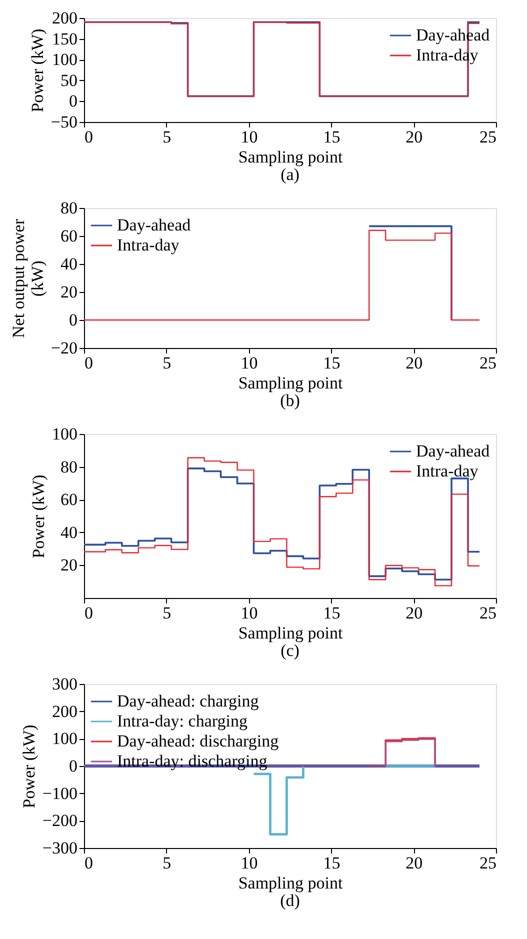 The height and width of the screenshot is (939, 527). I want to click on y-tick-label: −20, so click(64, 348).